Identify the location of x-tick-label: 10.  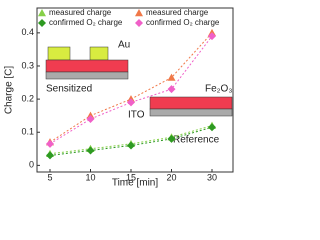
(90, 177).